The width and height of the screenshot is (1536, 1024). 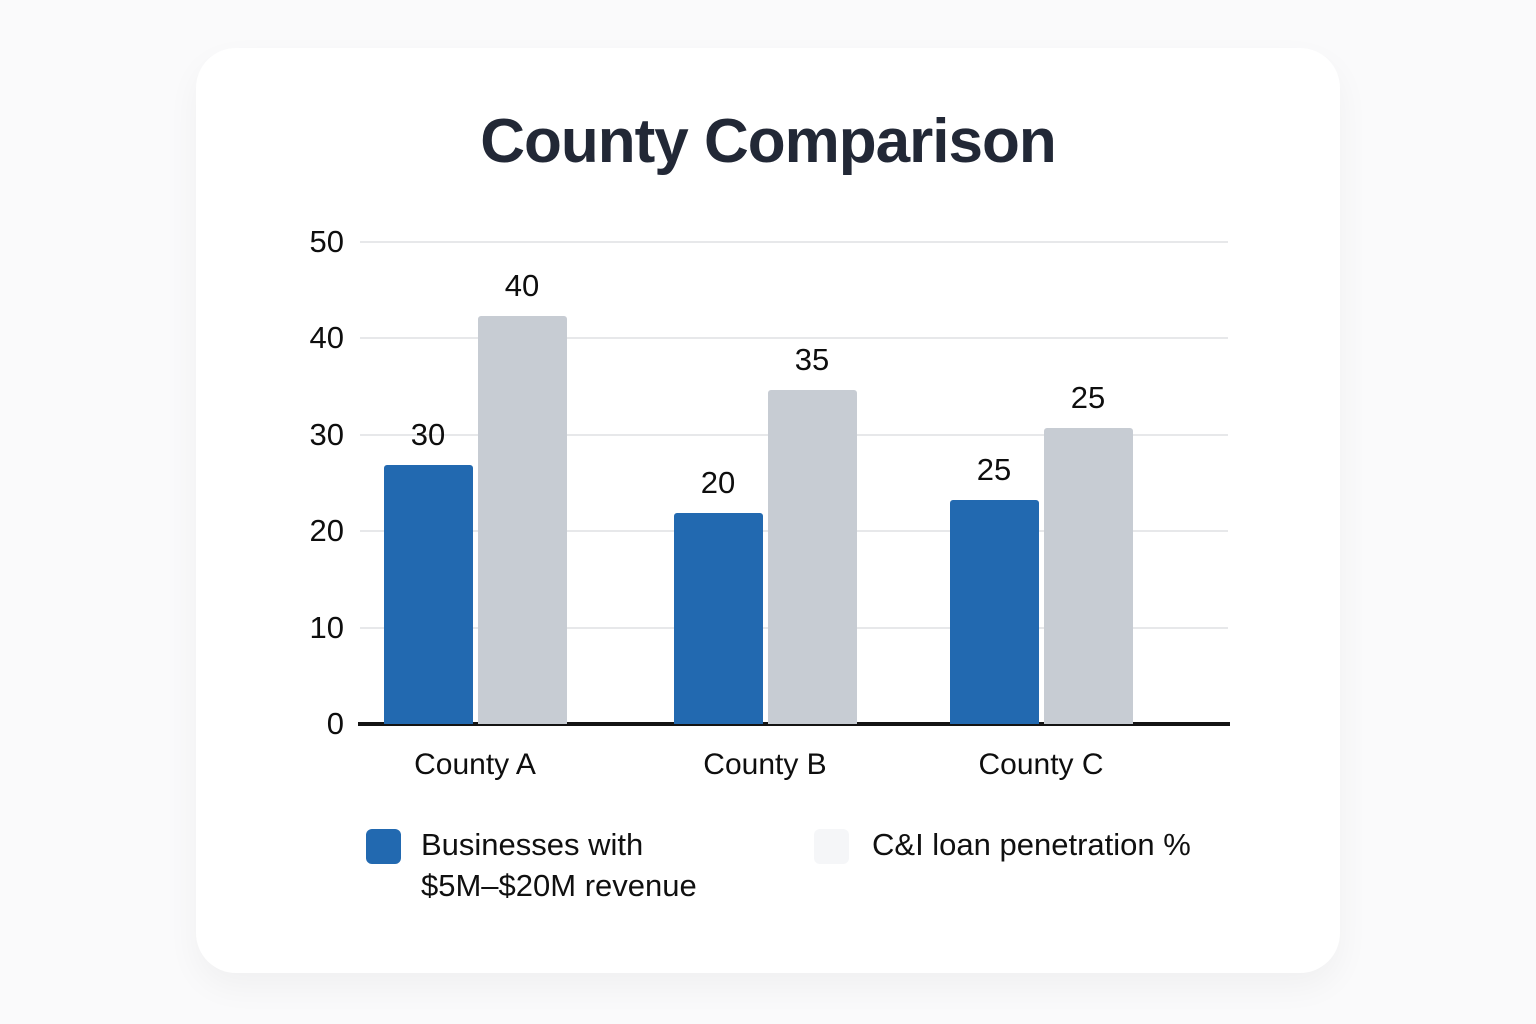 What do you see at coordinates (532, 844) in the screenshot?
I see `legend-label-businesses-line1: Businesses with` at bounding box center [532, 844].